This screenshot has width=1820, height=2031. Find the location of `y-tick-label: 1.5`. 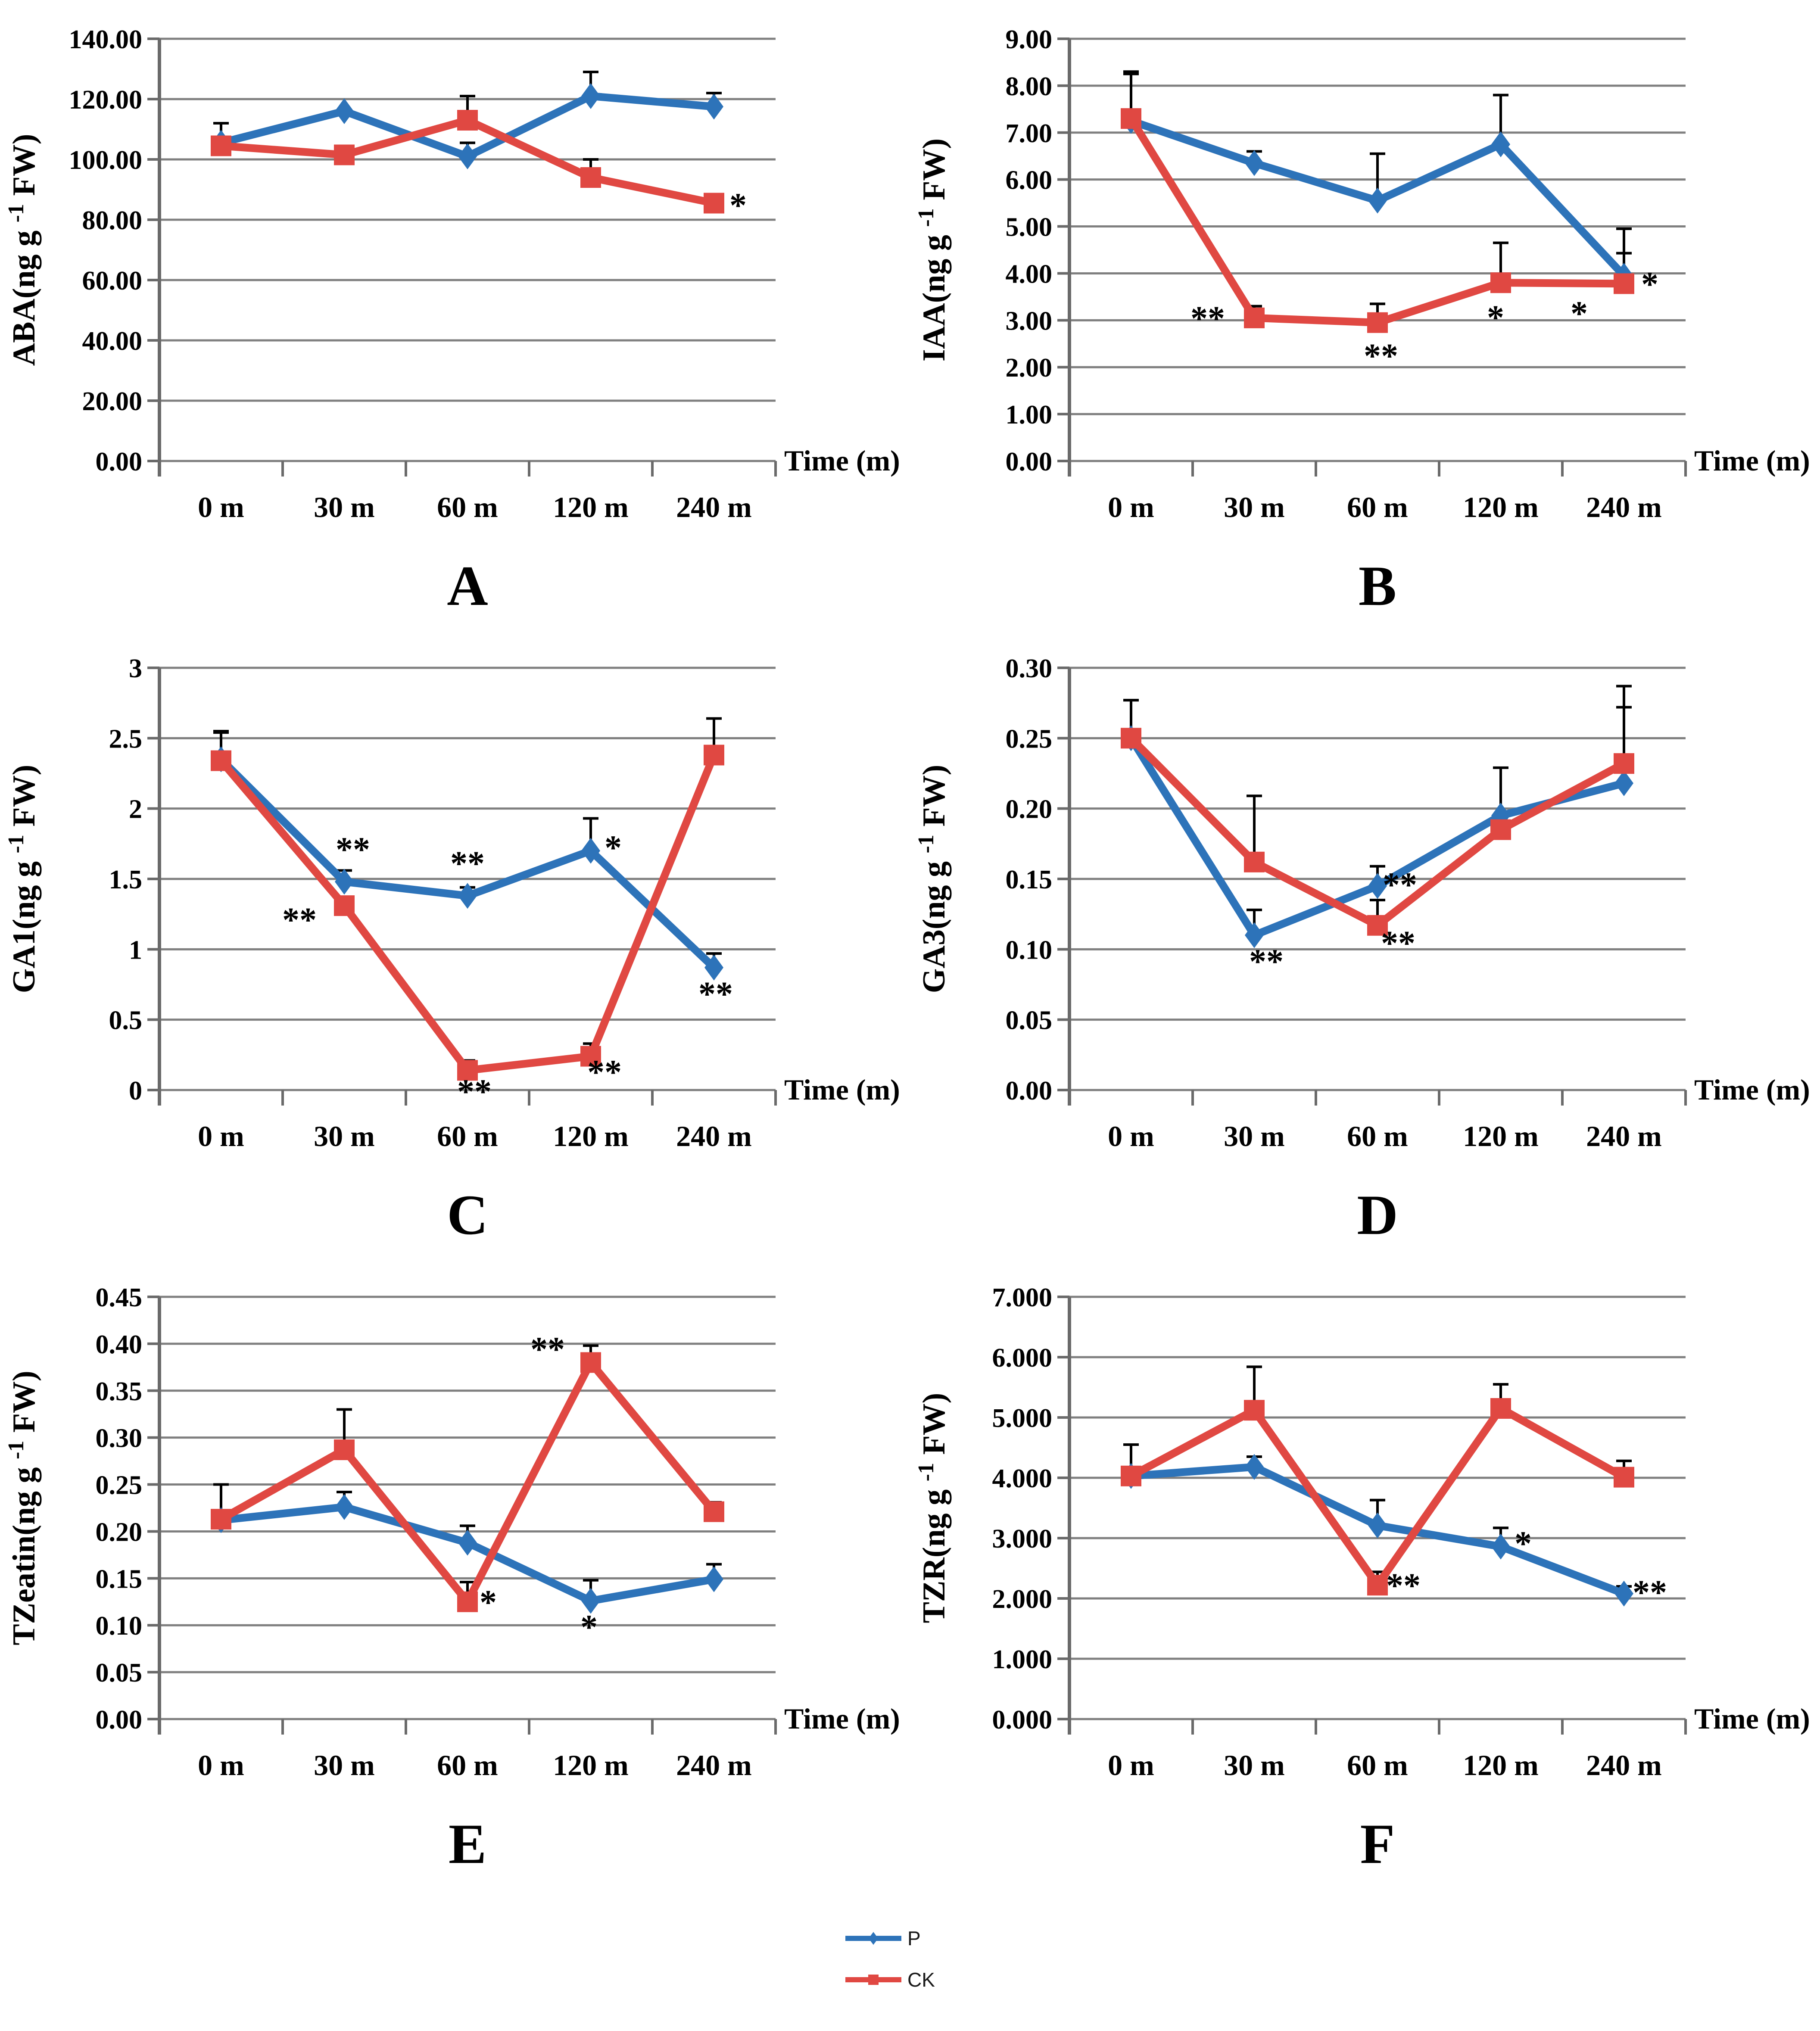

y-tick-label: 1.5 is located at coordinates (126, 880).